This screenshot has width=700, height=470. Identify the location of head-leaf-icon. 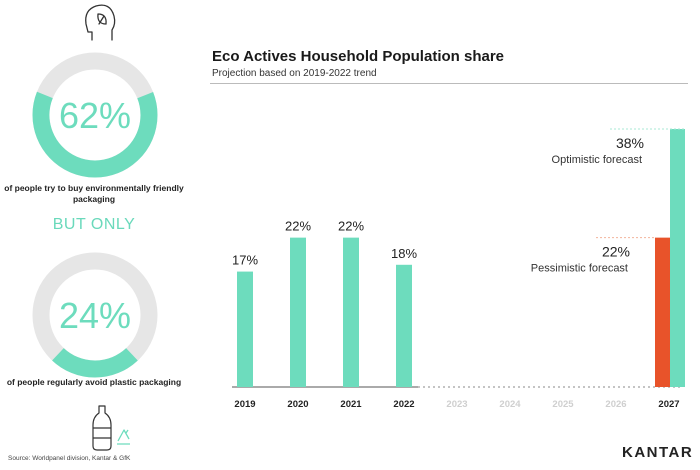
(100, 22).